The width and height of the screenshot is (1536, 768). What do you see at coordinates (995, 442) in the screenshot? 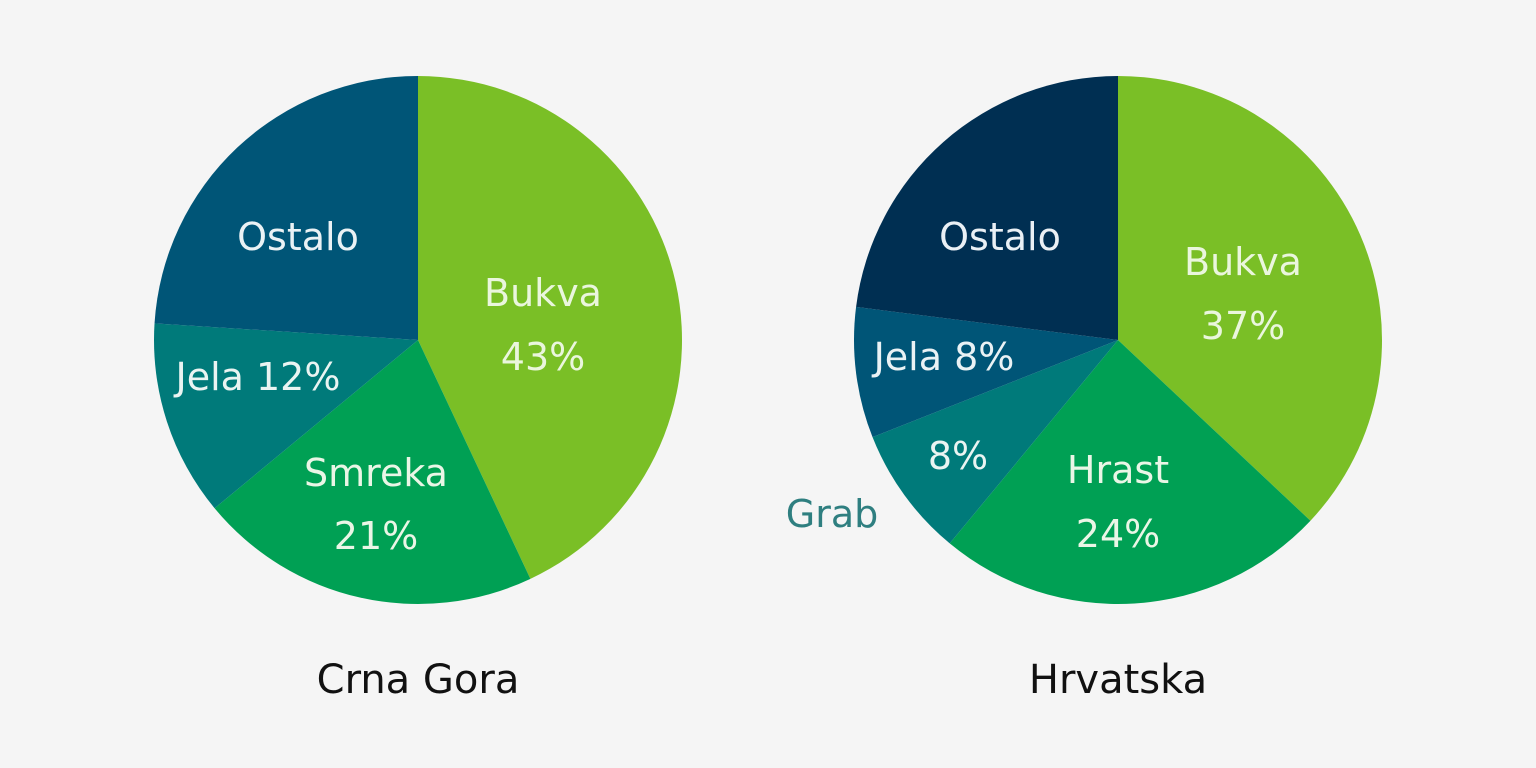
I see `pie-slice-grab` at bounding box center [995, 442].